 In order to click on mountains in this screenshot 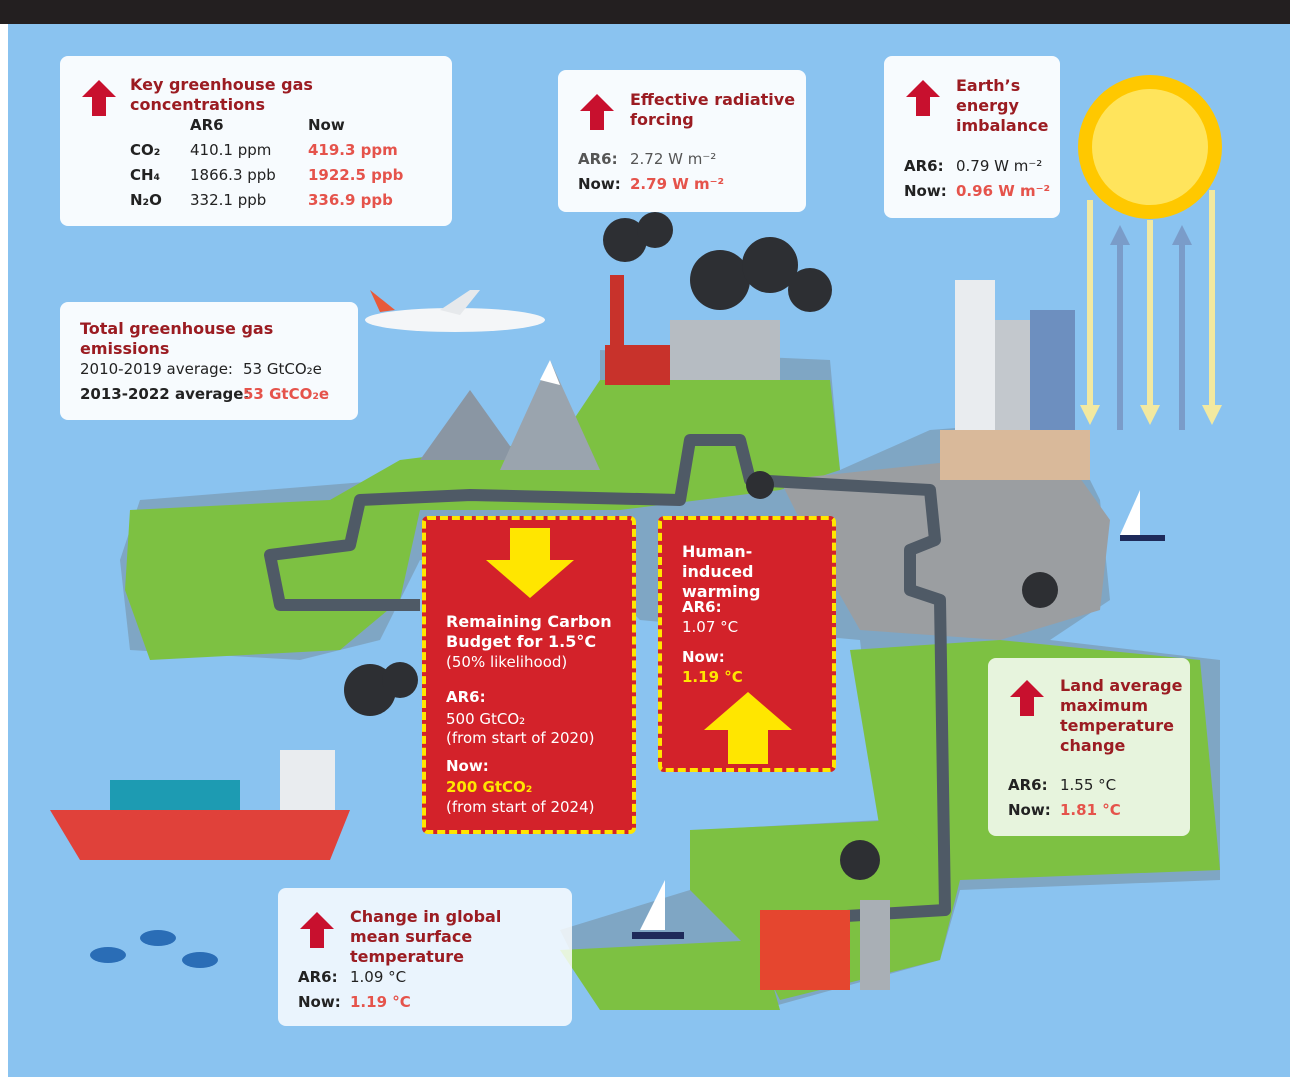, I will do `click(510, 415)`.